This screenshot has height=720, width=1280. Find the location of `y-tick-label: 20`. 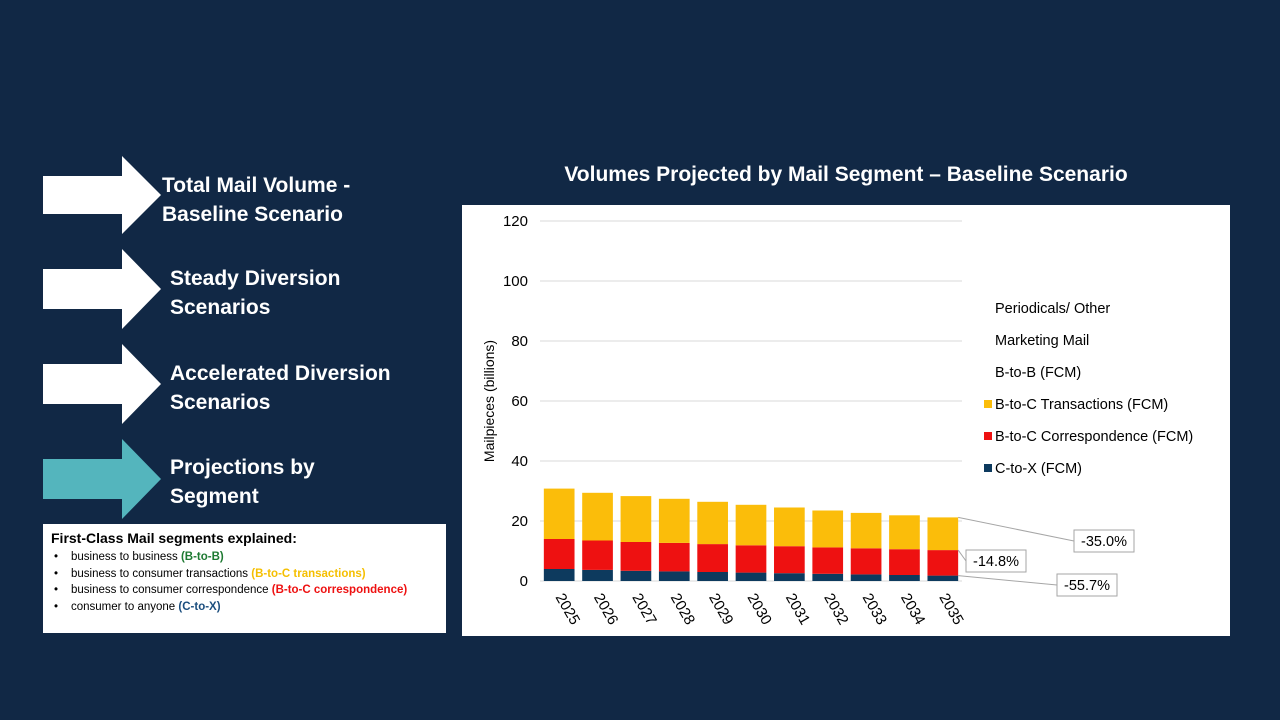

y-tick-label: 20 is located at coordinates (519, 521).